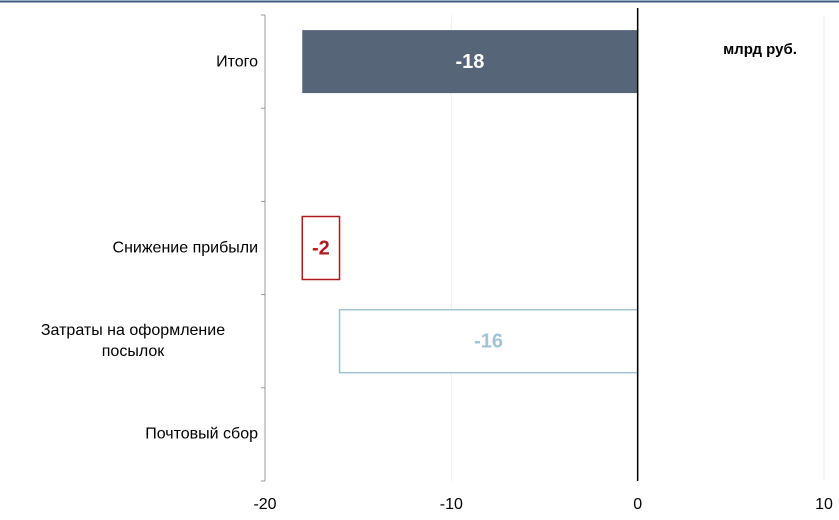 The height and width of the screenshot is (520, 839). What do you see at coordinates (264, 504) in the screenshot?
I see `x-tick-label: -20` at bounding box center [264, 504].